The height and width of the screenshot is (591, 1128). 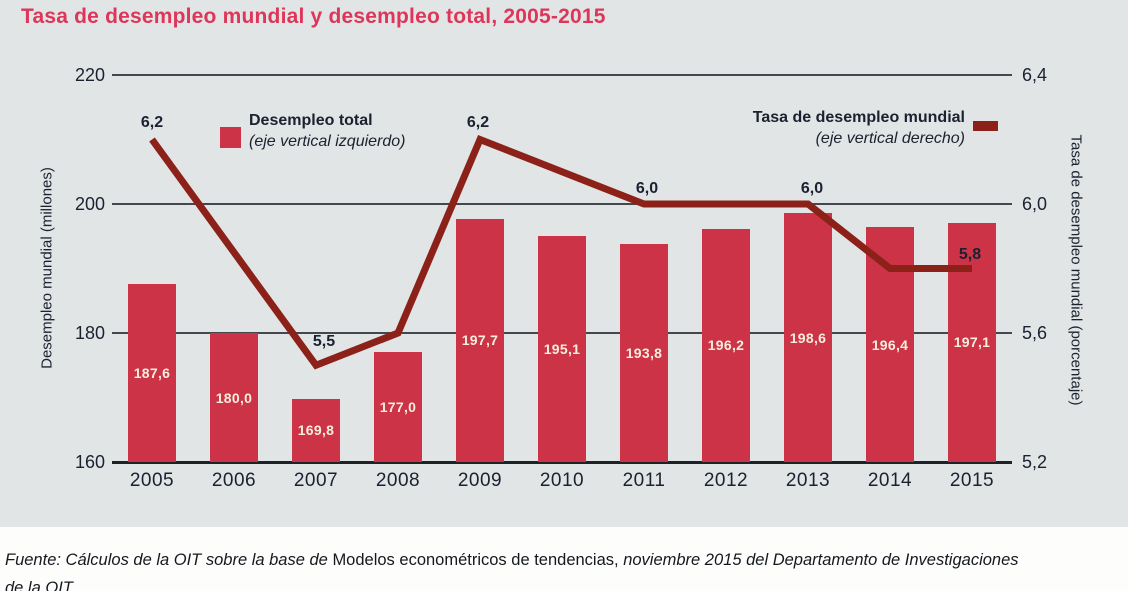 I want to click on bar-value-label: 177,0, so click(x=398, y=407).